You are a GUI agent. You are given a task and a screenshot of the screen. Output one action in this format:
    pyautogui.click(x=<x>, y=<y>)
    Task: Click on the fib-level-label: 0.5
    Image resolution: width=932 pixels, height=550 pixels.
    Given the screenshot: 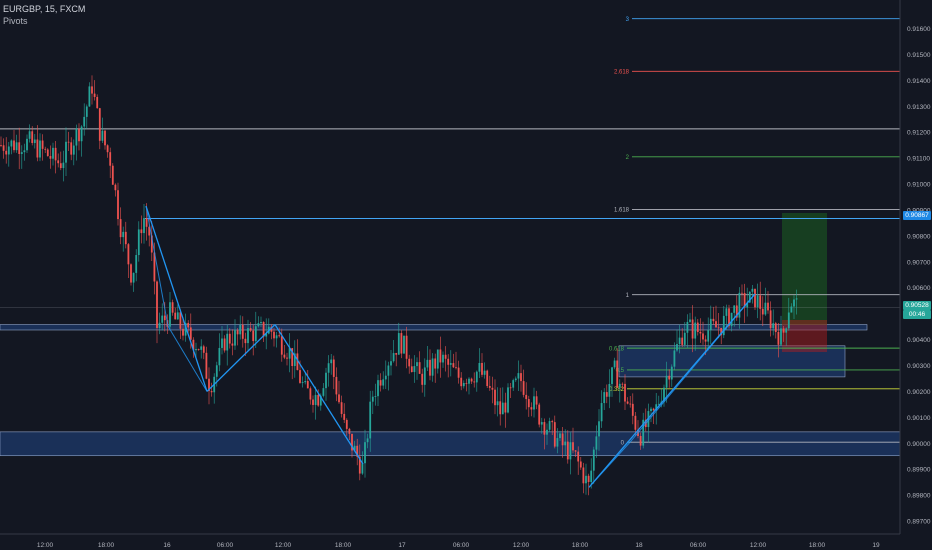 What is the action you would take?
    pyautogui.click(x=620, y=371)
    